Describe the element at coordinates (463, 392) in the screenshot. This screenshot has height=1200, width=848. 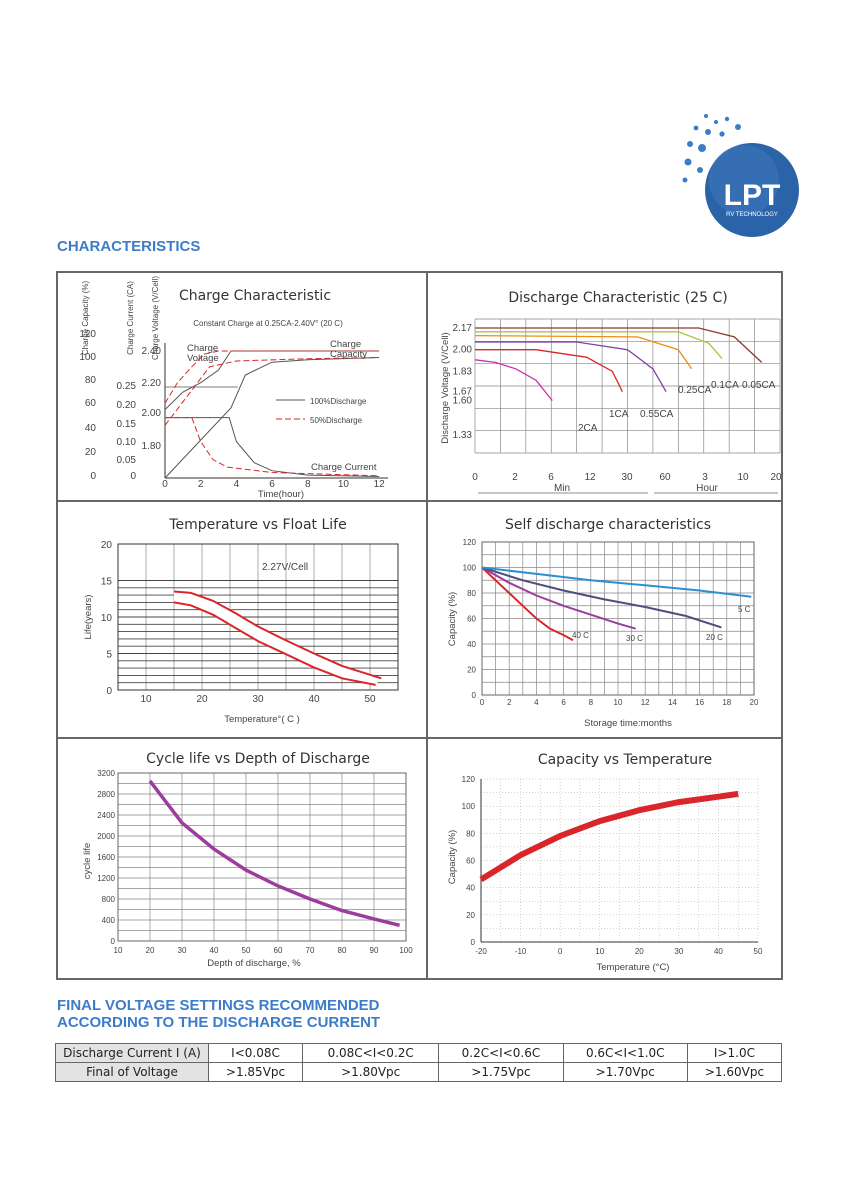
I see `y-tick: 1.67` at that location.